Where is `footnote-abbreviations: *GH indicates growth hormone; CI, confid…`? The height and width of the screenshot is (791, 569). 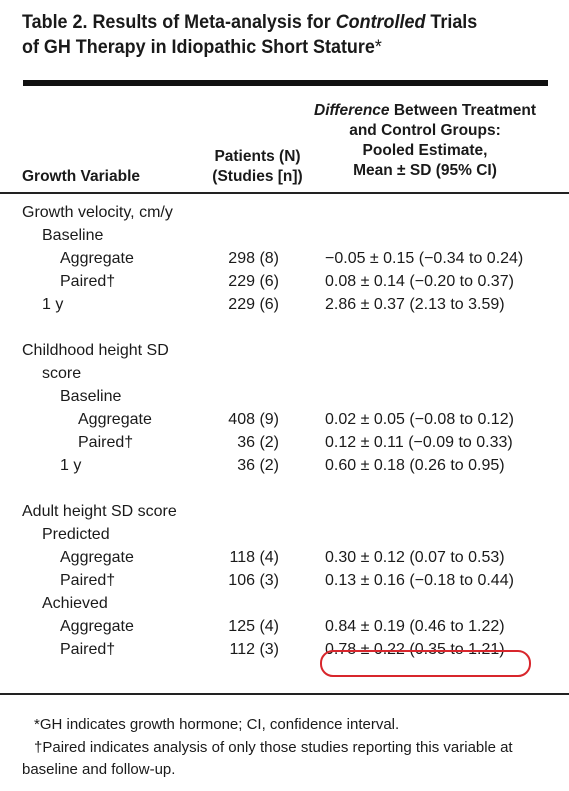
footnote-abbreviations: *GH indicates growth hormone; CI, confid… is located at coordinates (217, 724).